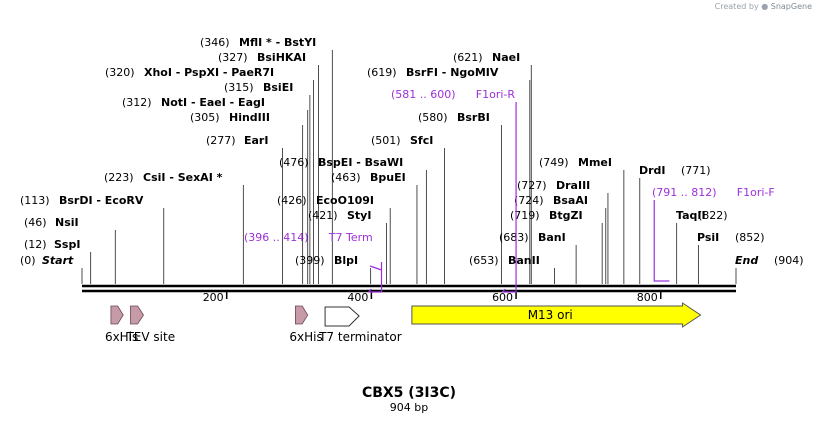 This screenshot has height=423, width=818. Describe the element at coordinates (552, 237) in the screenshot. I see `site-name: BanI` at that location.